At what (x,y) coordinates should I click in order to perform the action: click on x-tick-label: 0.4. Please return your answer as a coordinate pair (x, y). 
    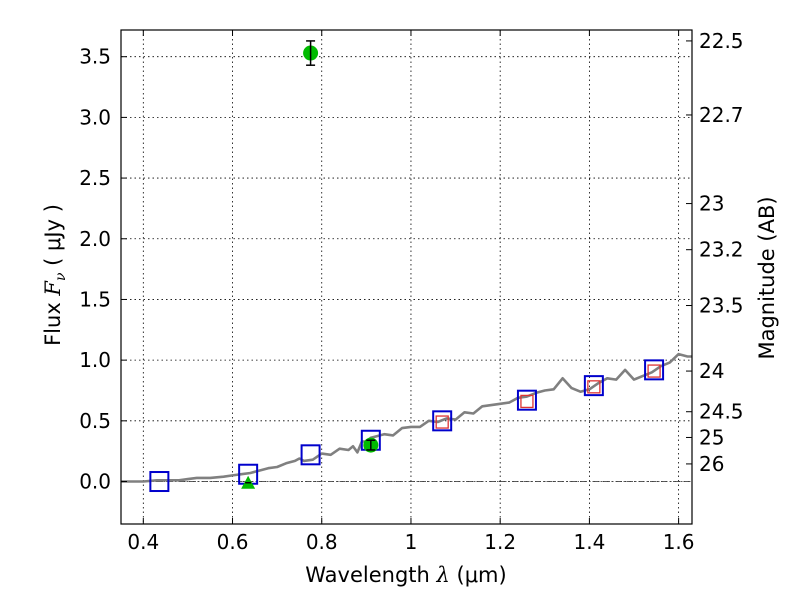
    Looking at the image, I should click on (143, 542).